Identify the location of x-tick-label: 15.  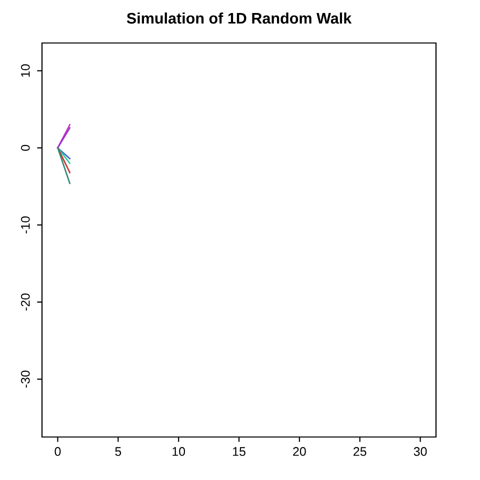
(239, 451).